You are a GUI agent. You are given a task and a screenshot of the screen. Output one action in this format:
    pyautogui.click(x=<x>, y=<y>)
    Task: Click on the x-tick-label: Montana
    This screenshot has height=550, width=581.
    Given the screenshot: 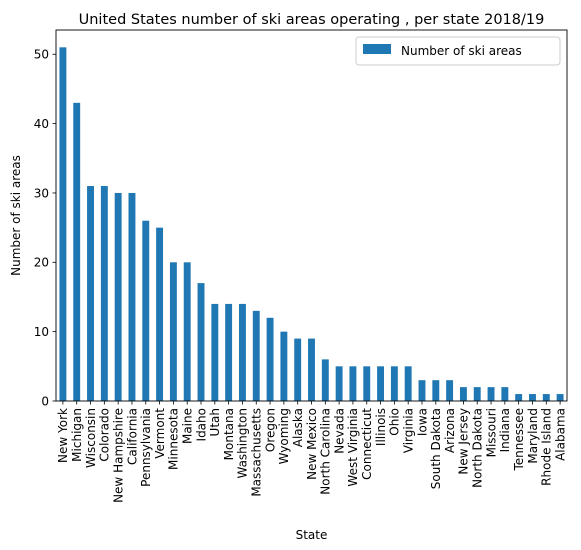 What is the action you would take?
    pyautogui.click(x=229, y=434)
    